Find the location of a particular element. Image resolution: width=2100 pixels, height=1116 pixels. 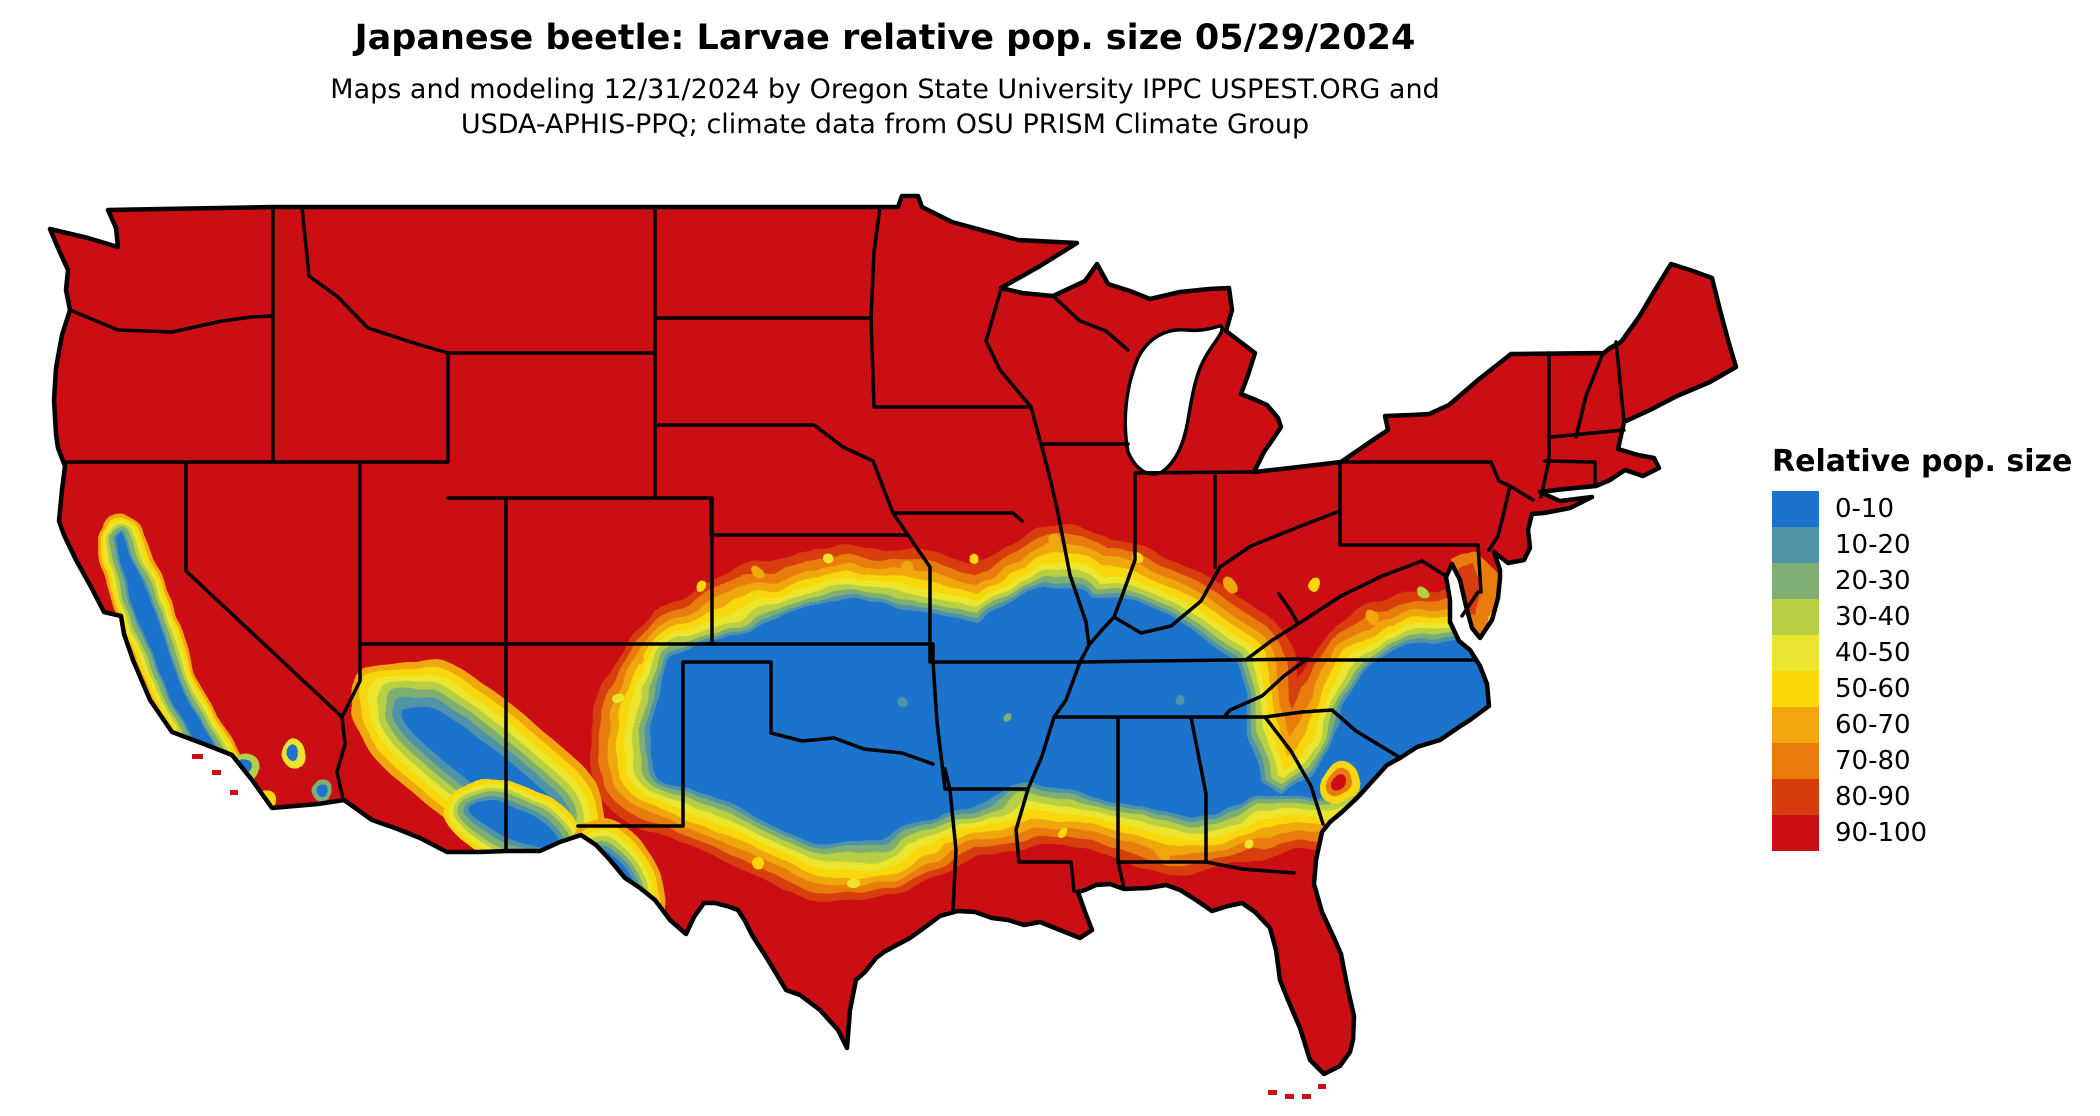

legend-row: 50-60 is located at coordinates (1922, 689).